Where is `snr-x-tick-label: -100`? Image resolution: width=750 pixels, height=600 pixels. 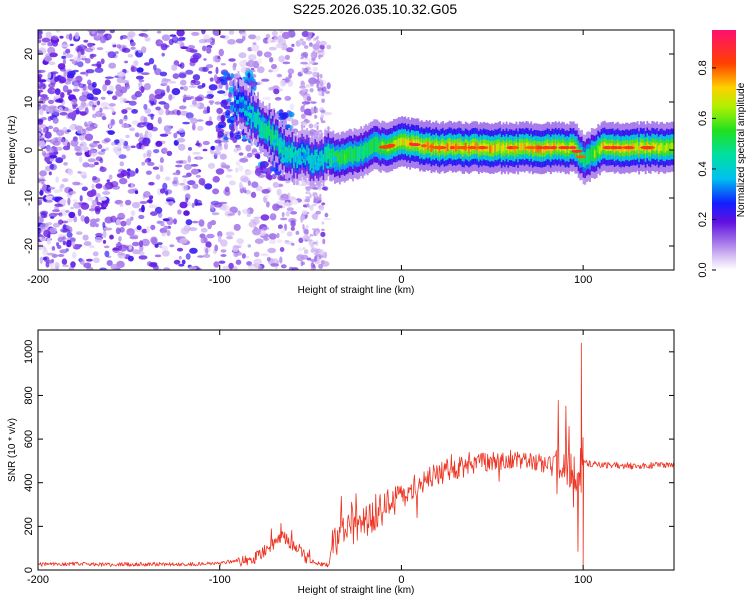 snr-x-tick-label: -100 is located at coordinates (220, 580).